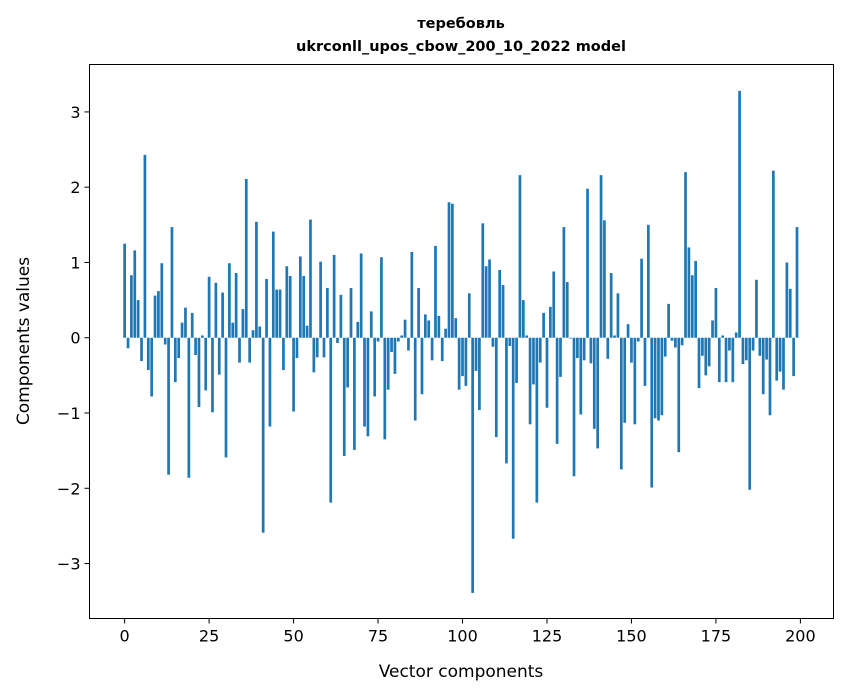 The image size is (847, 700). Describe the element at coordinates (125, 636) in the screenshot. I see `x-tick-label: 0` at that location.